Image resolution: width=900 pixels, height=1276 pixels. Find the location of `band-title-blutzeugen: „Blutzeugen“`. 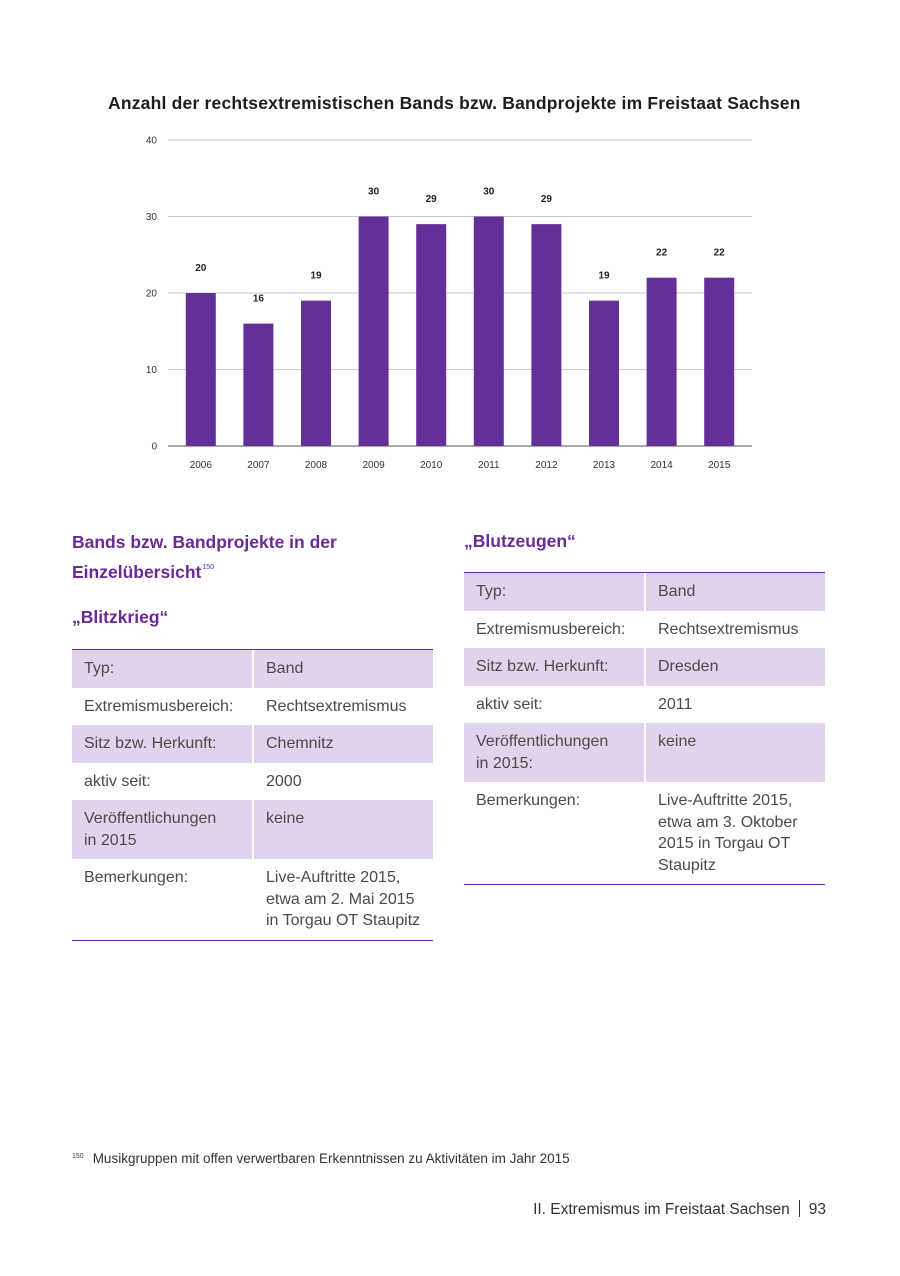

band-title-blutzeugen: „Blutzeugen“ is located at coordinates (520, 541).